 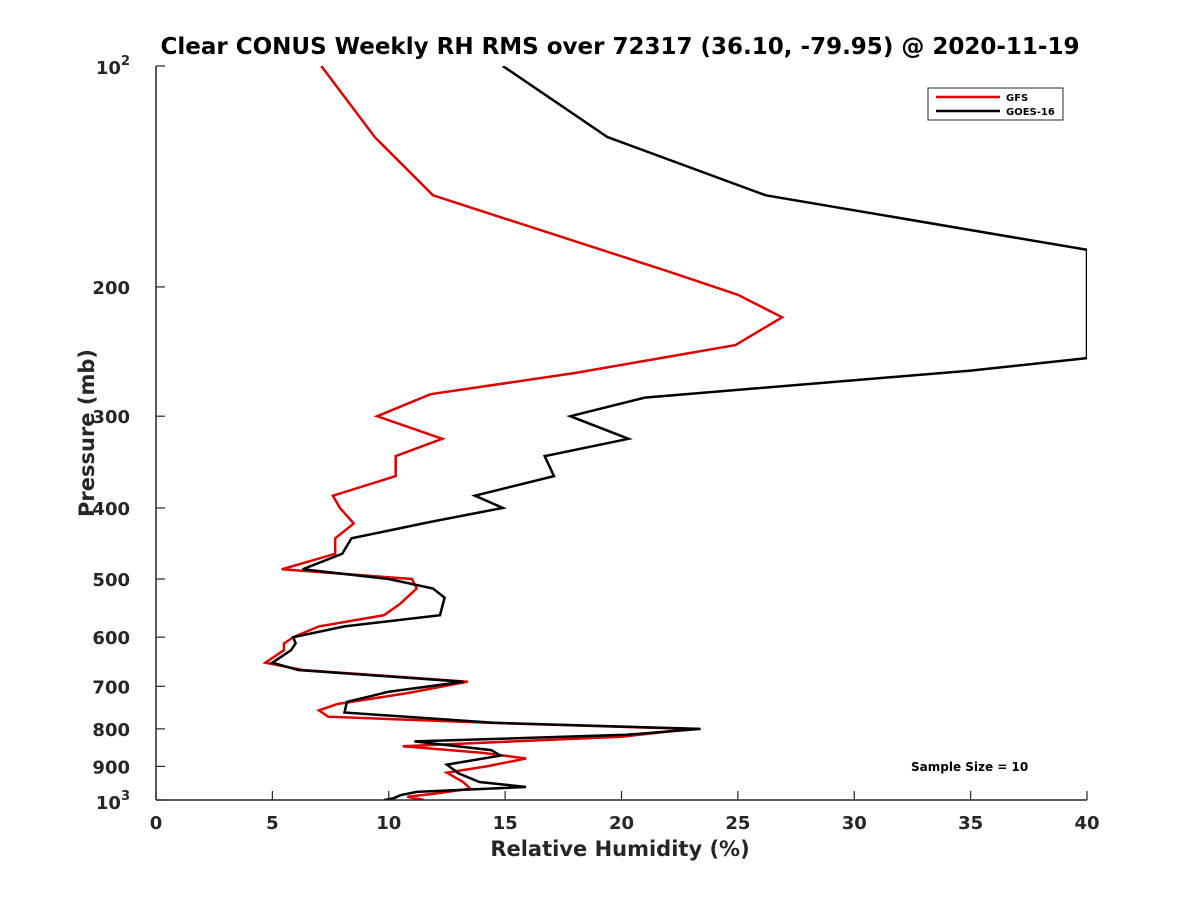 What do you see at coordinates (854, 823) in the screenshot?
I see `x-tick-label: 30` at bounding box center [854, 823].